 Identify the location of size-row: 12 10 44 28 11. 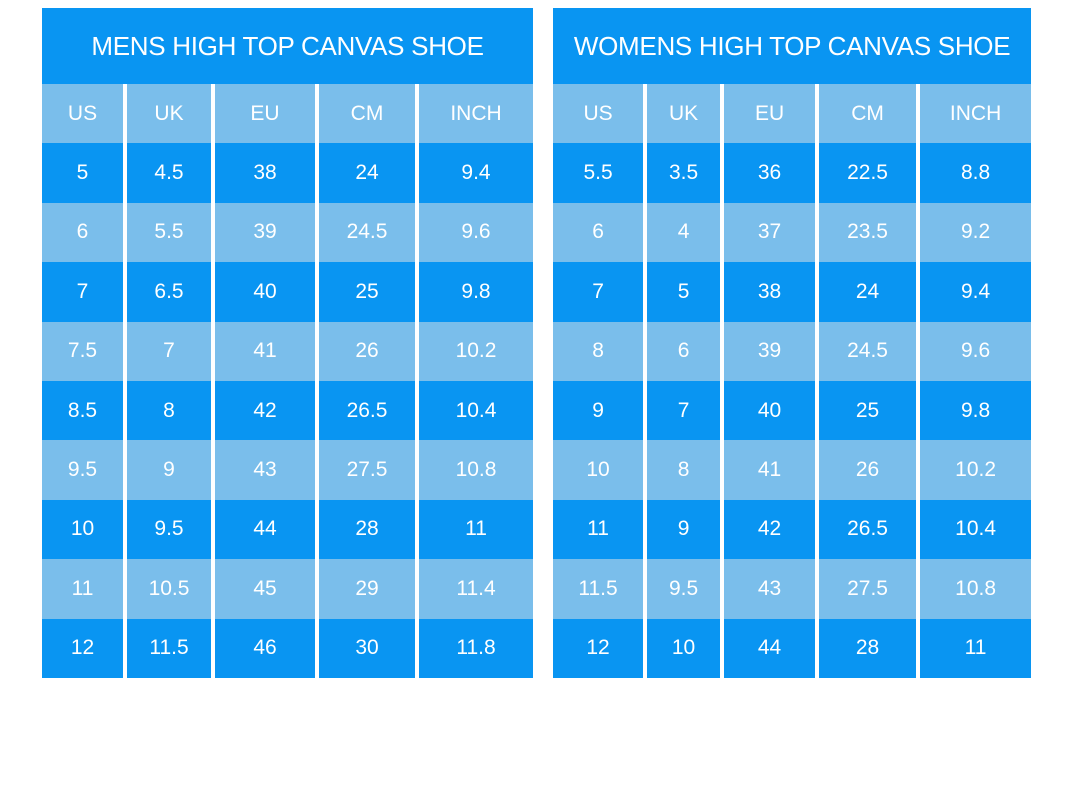
(792, 648).